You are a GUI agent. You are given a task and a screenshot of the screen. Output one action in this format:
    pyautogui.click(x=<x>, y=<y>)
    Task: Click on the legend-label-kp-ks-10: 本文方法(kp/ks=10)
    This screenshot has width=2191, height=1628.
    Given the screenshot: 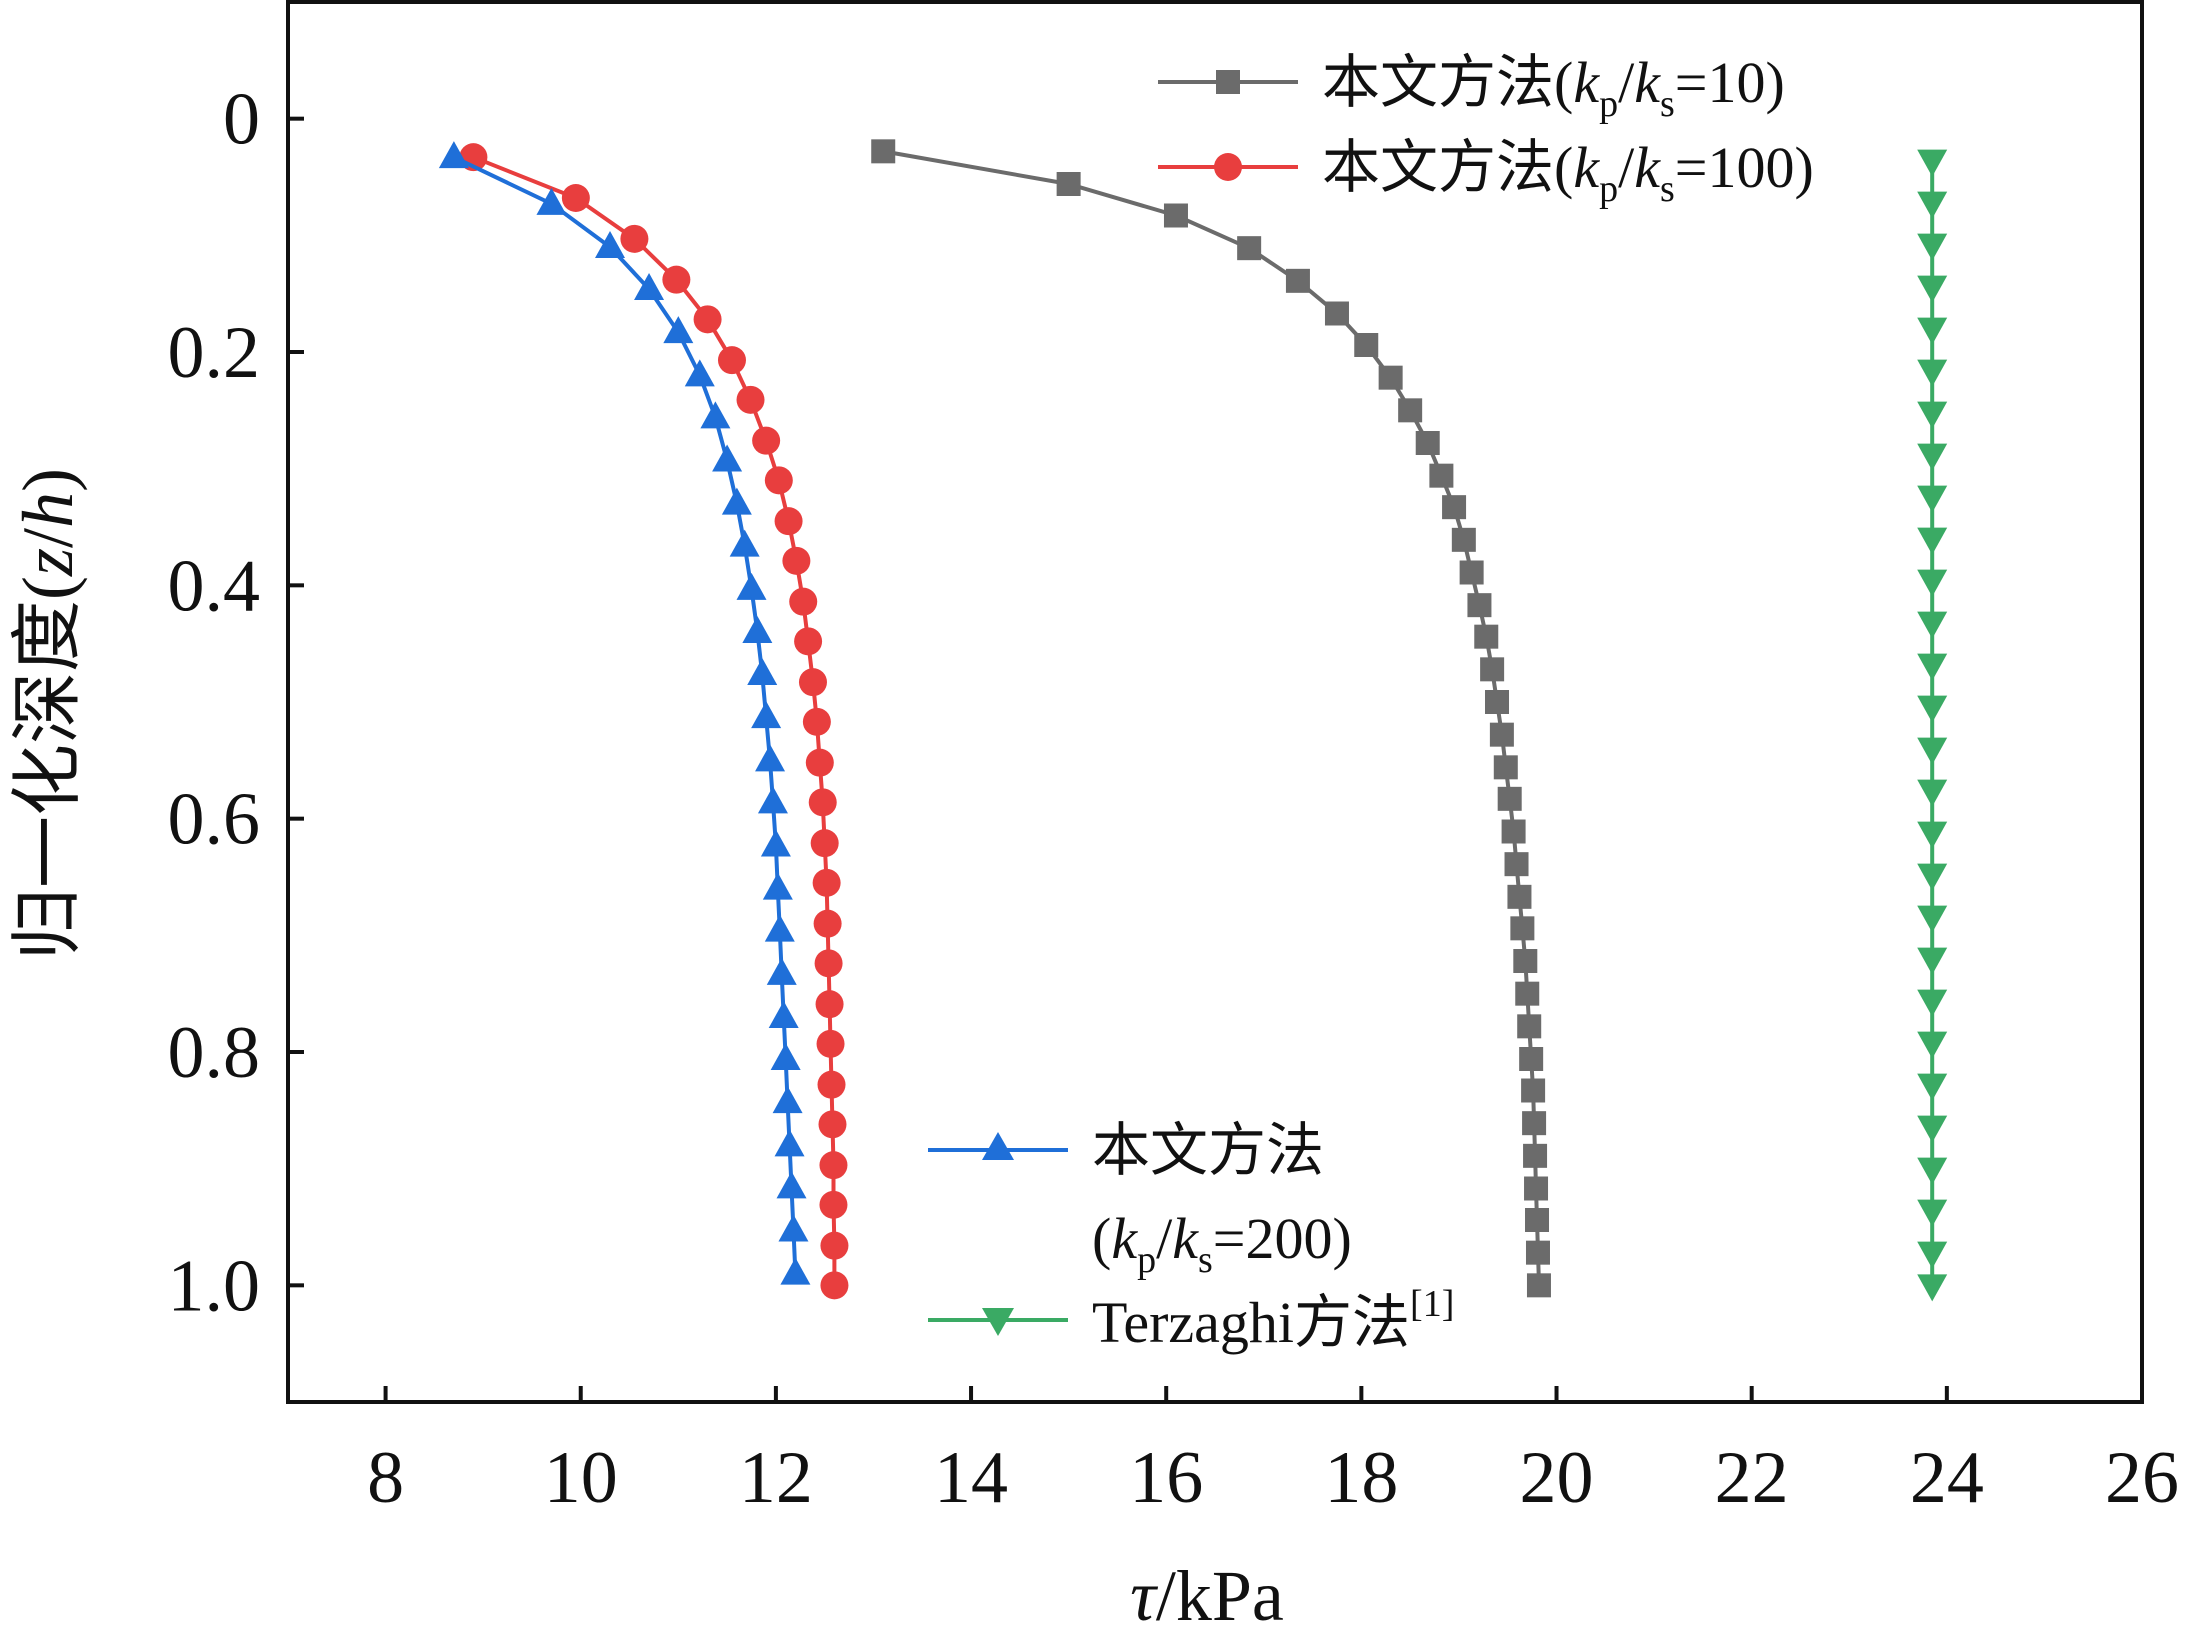 What is the action you would take?
    pyautogui.click(x=1553, y=87)
    